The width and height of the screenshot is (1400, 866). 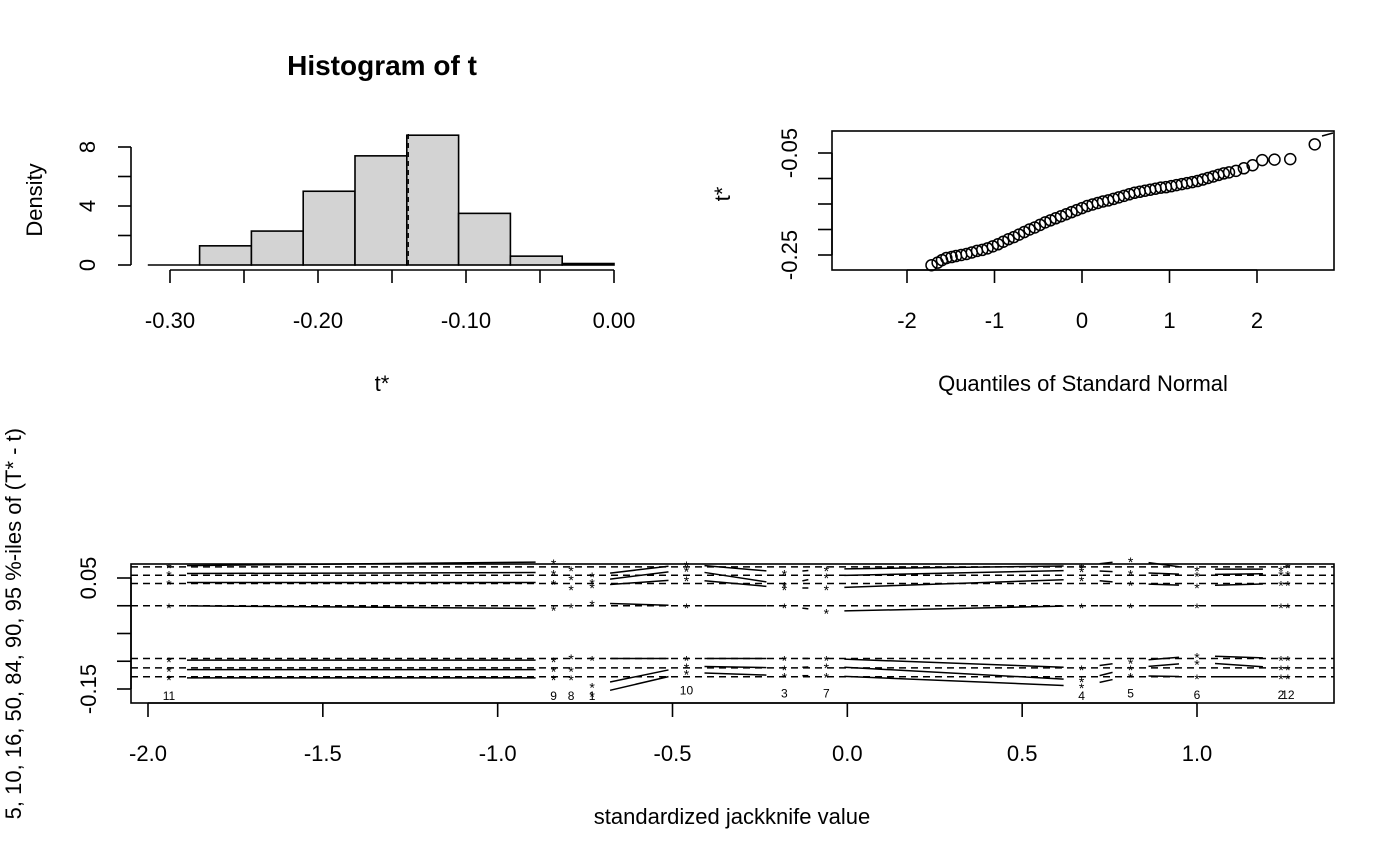 What do you see at coordinates (784, 694) in the screenshot?
I see `jackknife-observation-label: 3` at bounding box center [784, 694].